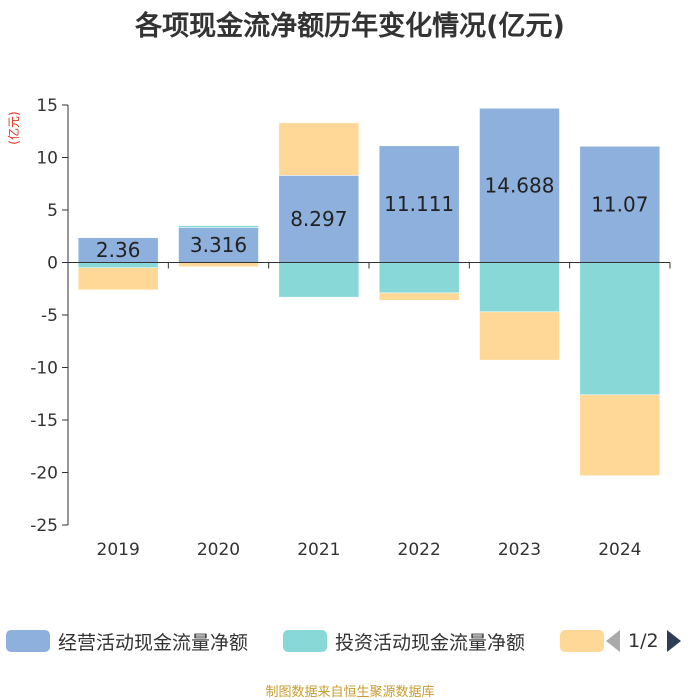 The height and width of the screenshot is (700, 700). I want to click on legend-label-operating: 经营活动现金流量净额, so click(153, 642).